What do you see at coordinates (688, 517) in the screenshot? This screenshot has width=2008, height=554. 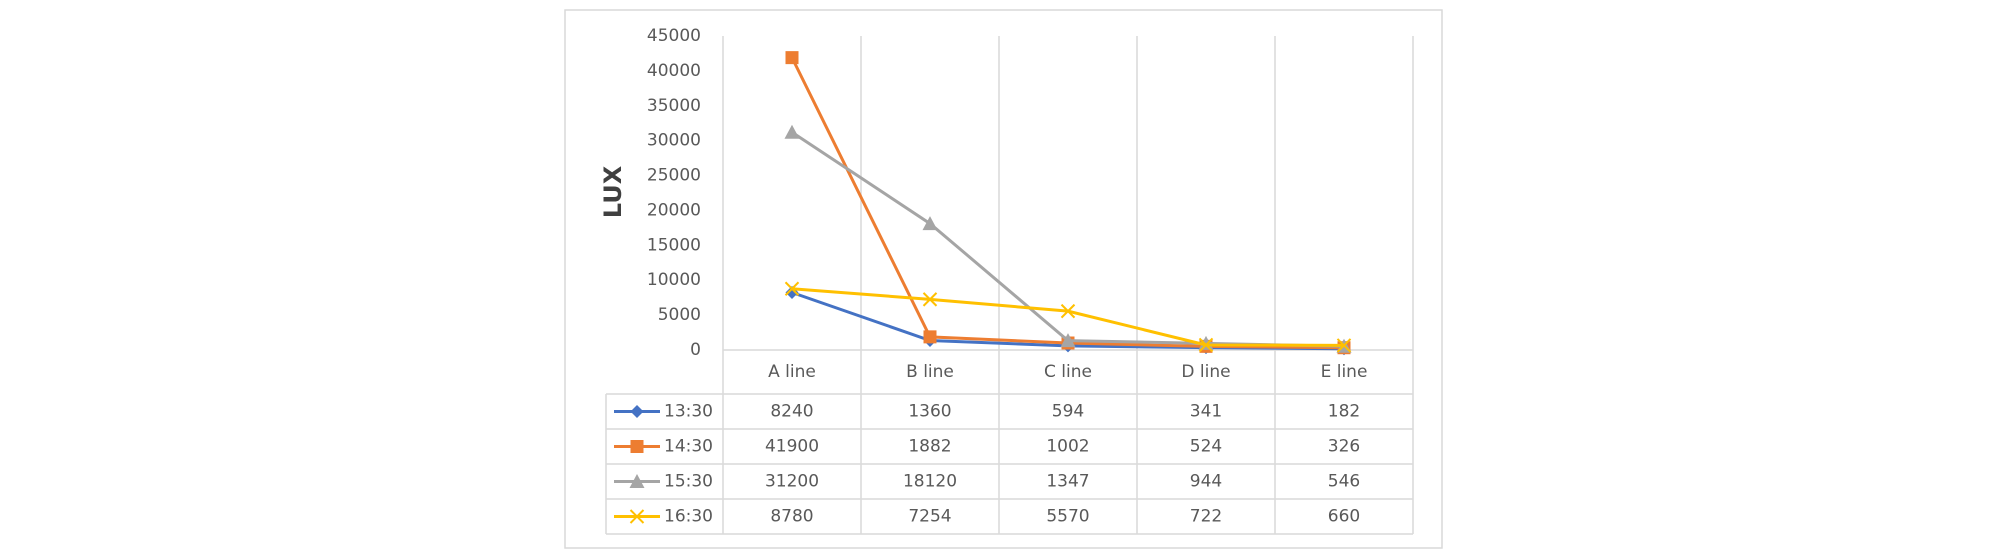 I see `legend-label: 16:30` at bounding box center [688, 517].